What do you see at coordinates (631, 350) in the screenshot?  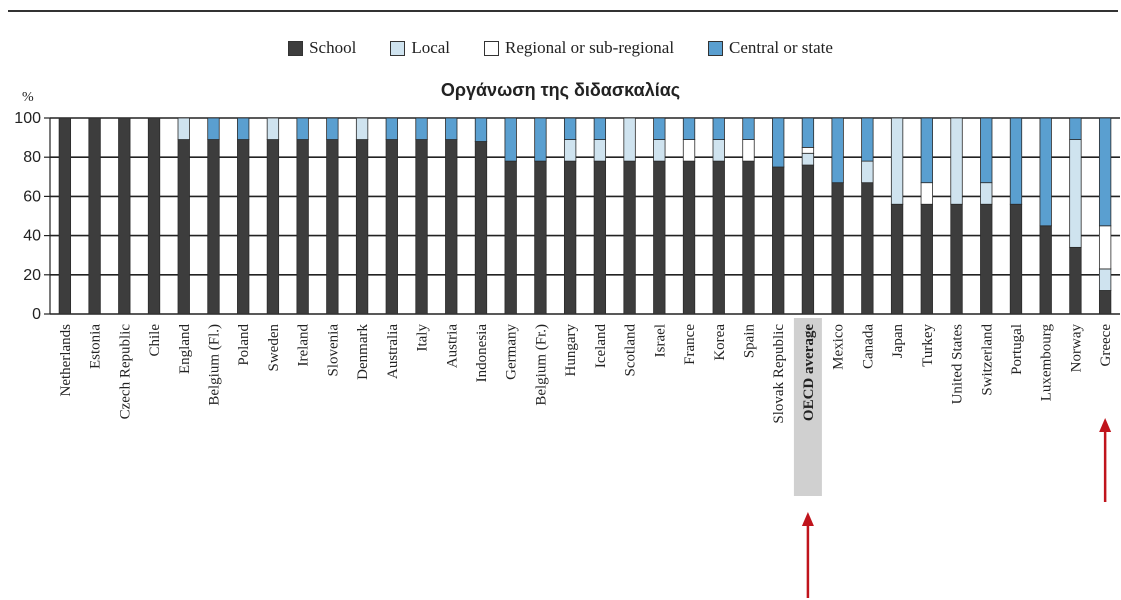 I see `category-label: Scotland` at bounding box center [631, 350].